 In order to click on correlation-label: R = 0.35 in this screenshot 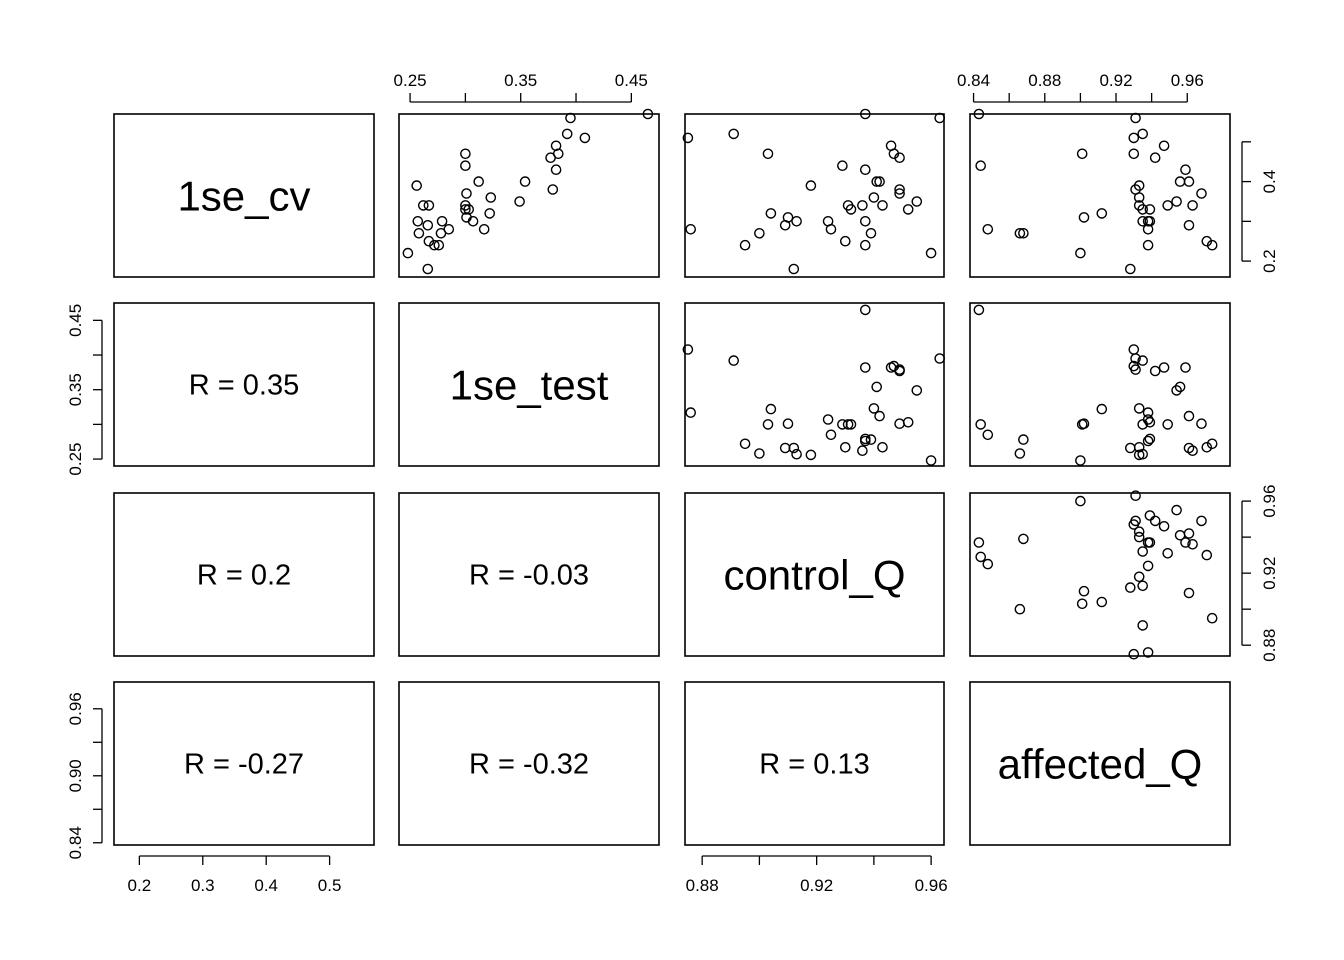, I will do `click(244, 386)`.